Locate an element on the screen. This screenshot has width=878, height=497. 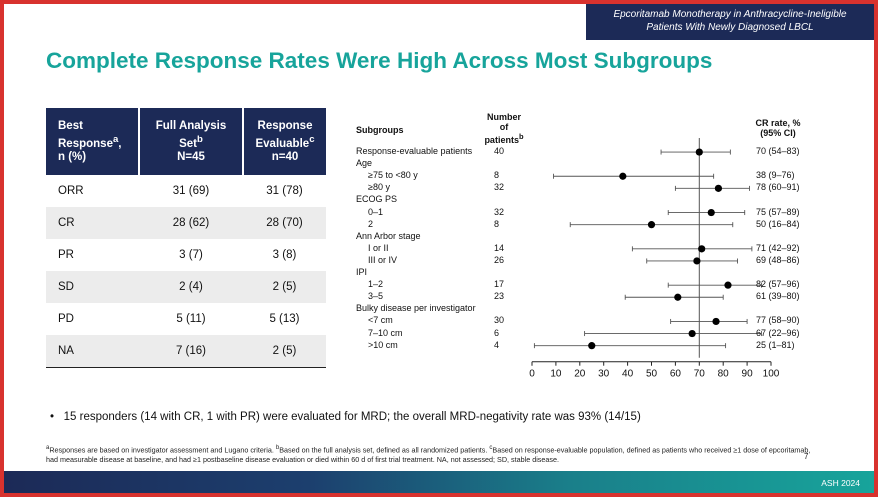
table-cell: 31 (69) is located at coordinates (191, 191).